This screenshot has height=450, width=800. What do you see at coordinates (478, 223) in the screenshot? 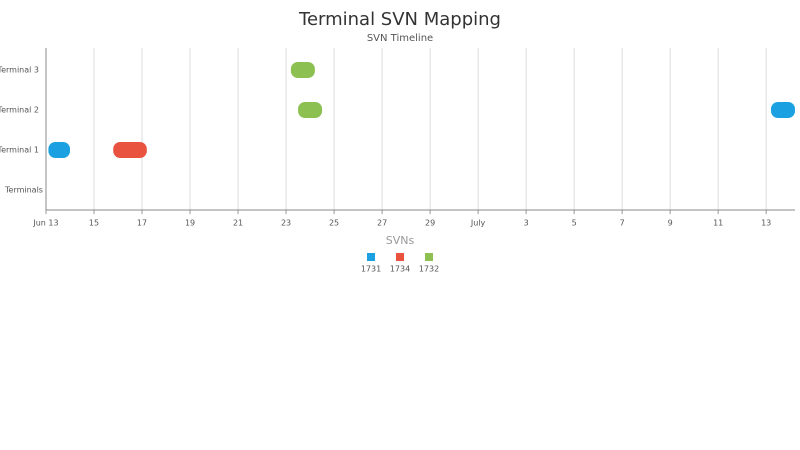
I see `x-tick-label: July` at bounding box center [478, 223].